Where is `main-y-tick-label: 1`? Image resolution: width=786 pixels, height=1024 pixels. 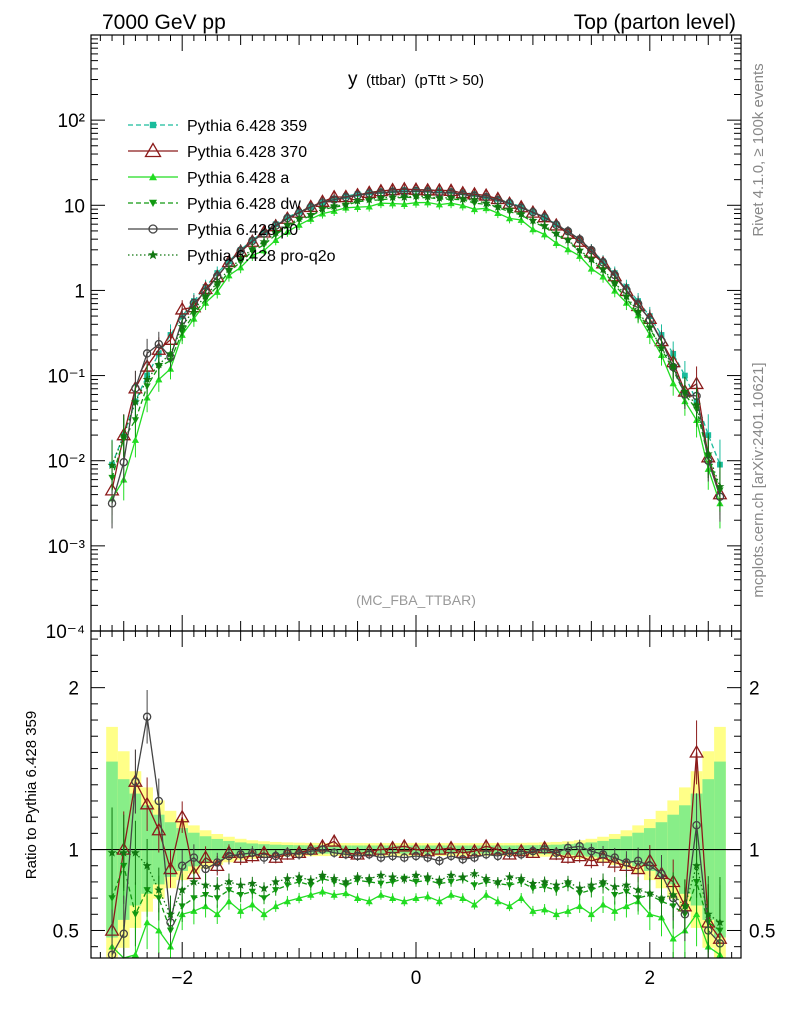 main-y-tick-label: 1 is located at coordinates (79, 291).